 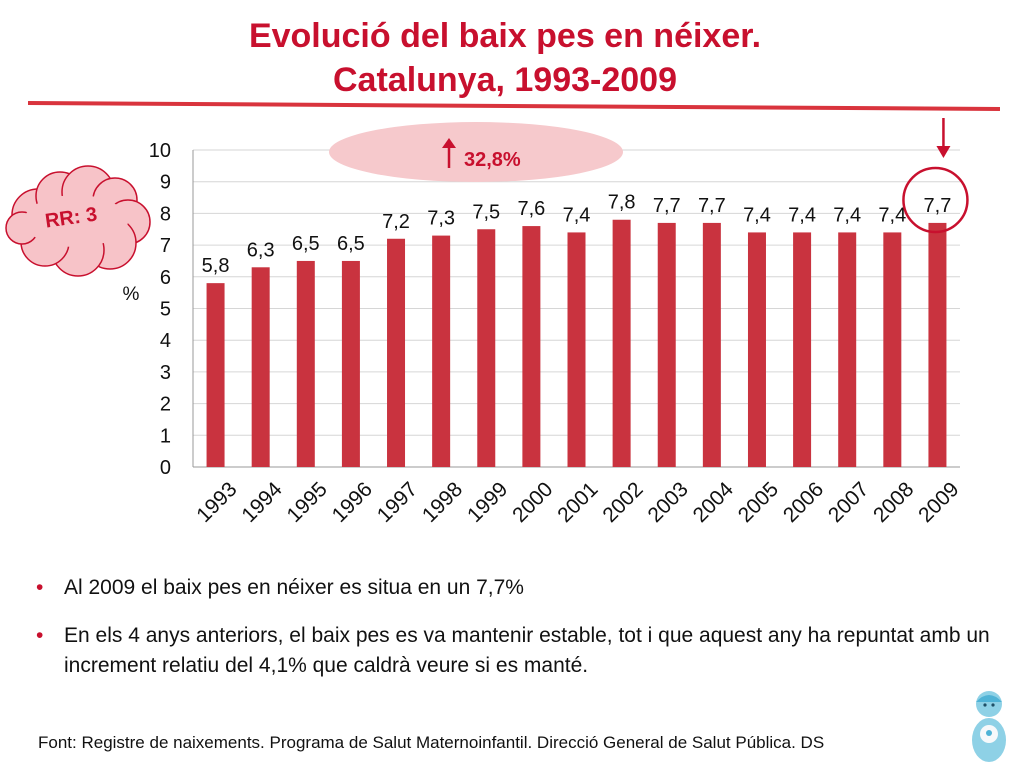 I want to click on x-tick-label: 2003, so click(x=667, y=502).